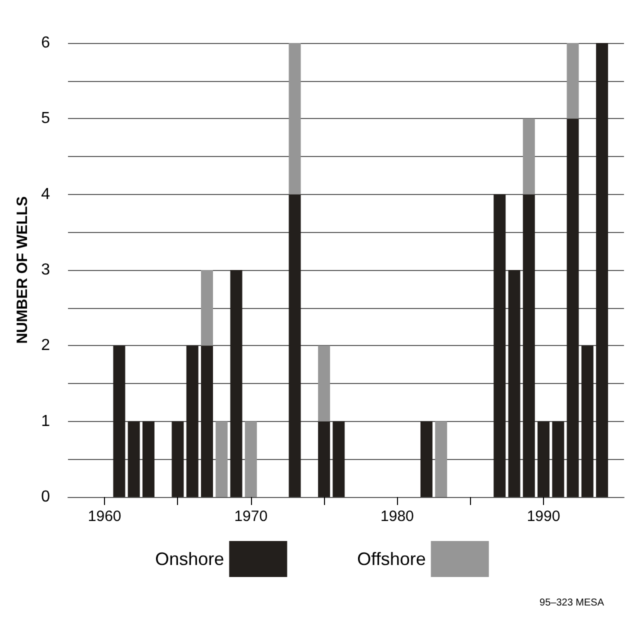  What do you see at coordinates (105, 516) in the screenshot?
I see `x-tick-label: 1960` at bounding box center [105, 516].